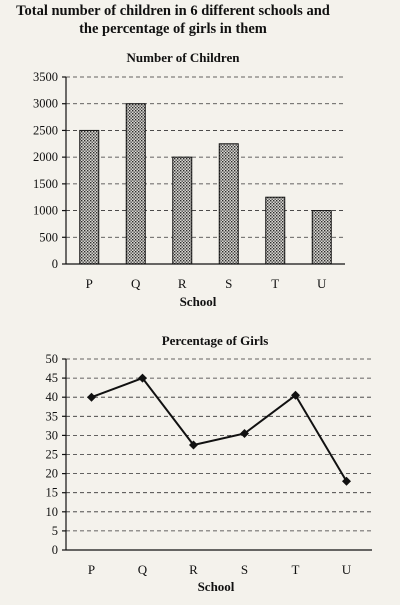 This screenshot has width=400, height=605. Describe the element at coordinates (198, 301) in the screenshot. I see `bar-chart-x-axis-title: School` at that location.